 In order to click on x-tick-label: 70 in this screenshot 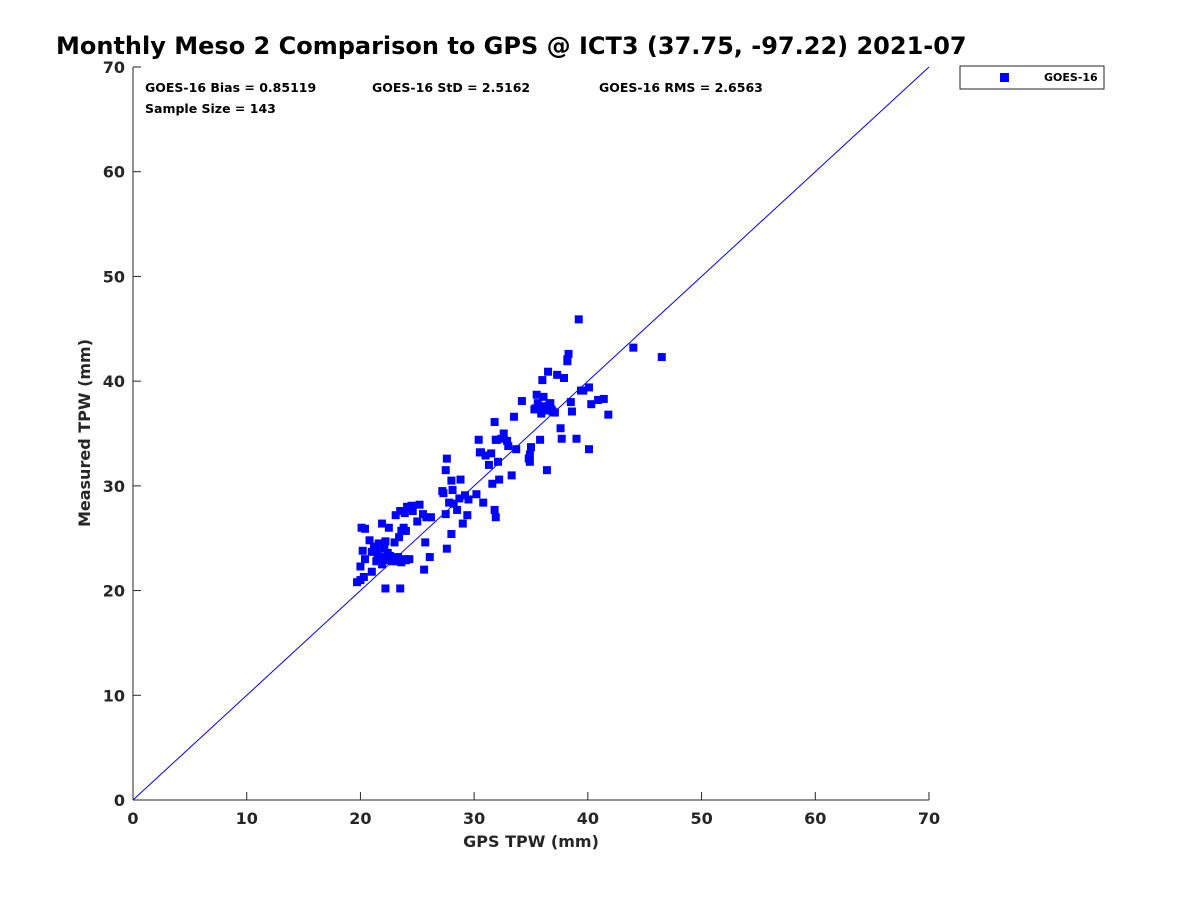, I will do `click(929, 818)`.